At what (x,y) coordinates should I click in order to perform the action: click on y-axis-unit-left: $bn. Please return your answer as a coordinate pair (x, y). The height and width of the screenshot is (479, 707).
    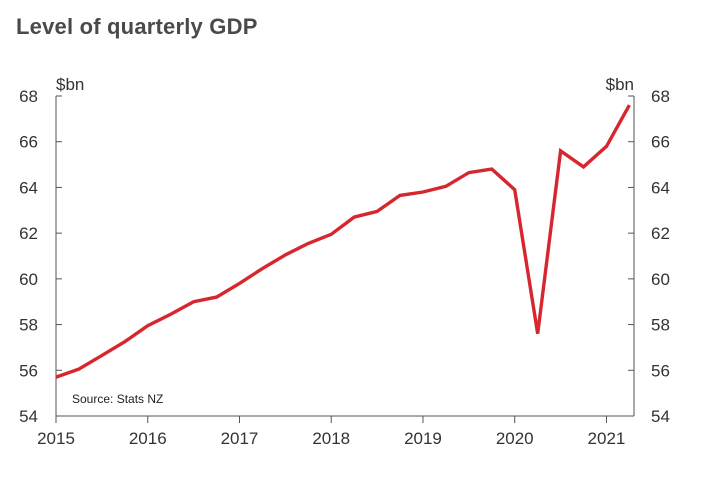
    Looking at the image, I should click on (70, 84).